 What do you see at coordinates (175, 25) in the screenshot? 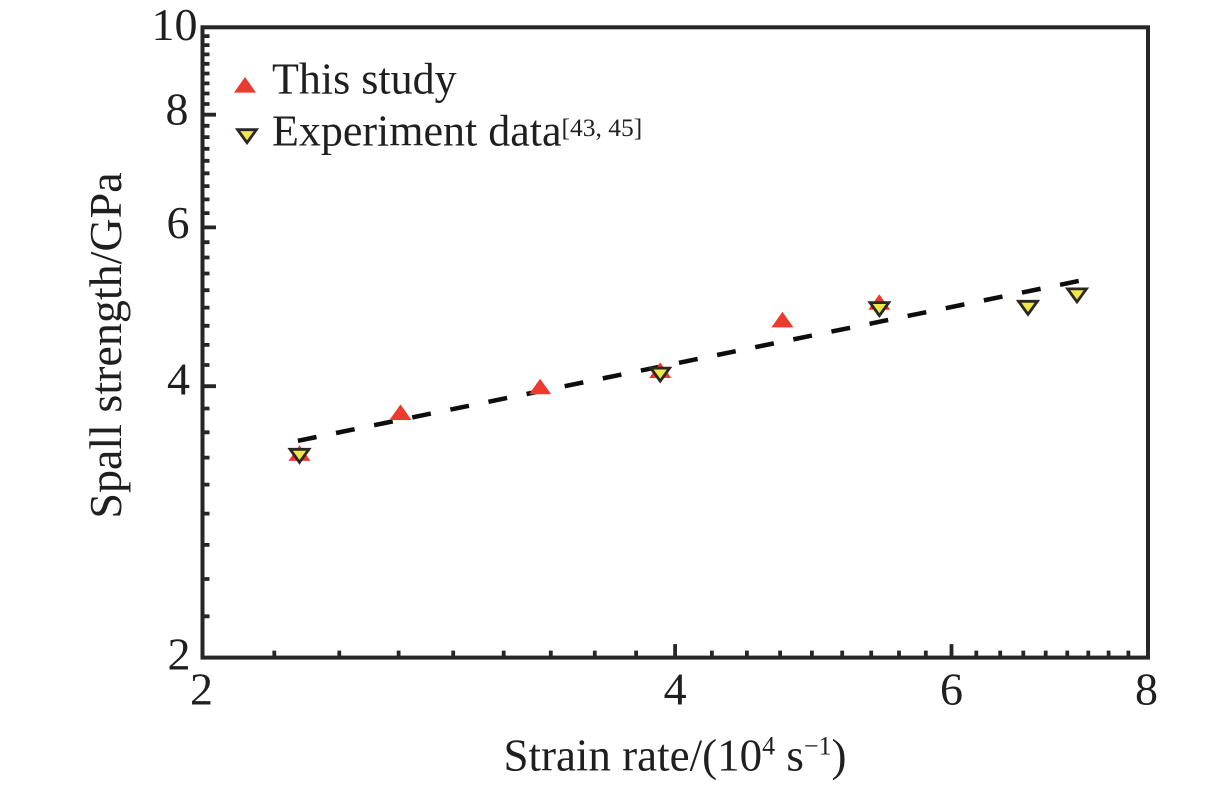
I see `svg-text: 10` at bounding box center [175, 25].